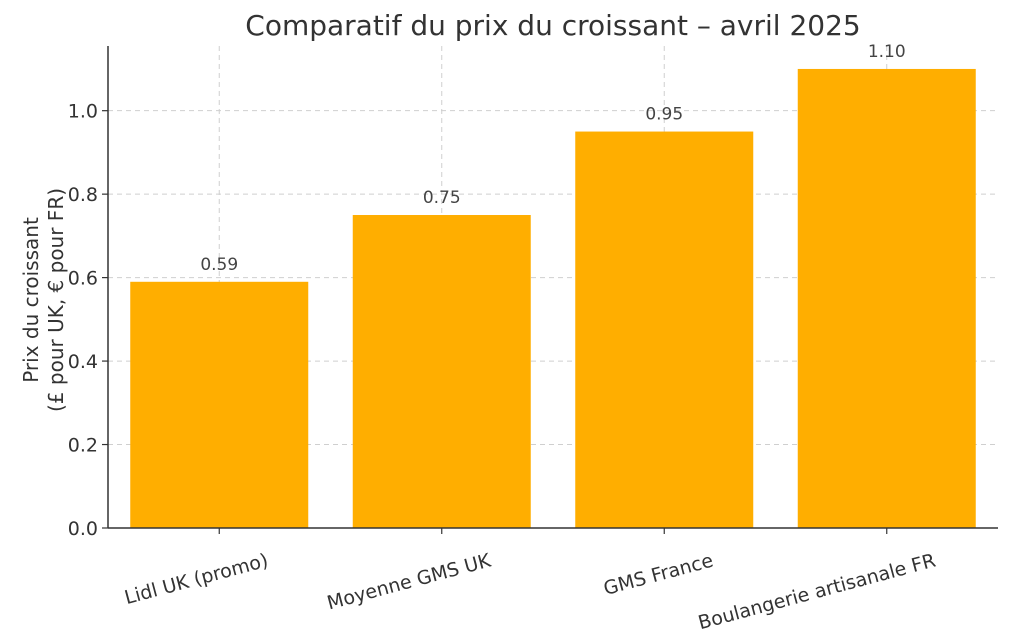 This screenshot has height=642, width=1024. Describe the element at coordinates (83, 529) in the screenshot. I see `y-tick-label: 0.0` at that location.